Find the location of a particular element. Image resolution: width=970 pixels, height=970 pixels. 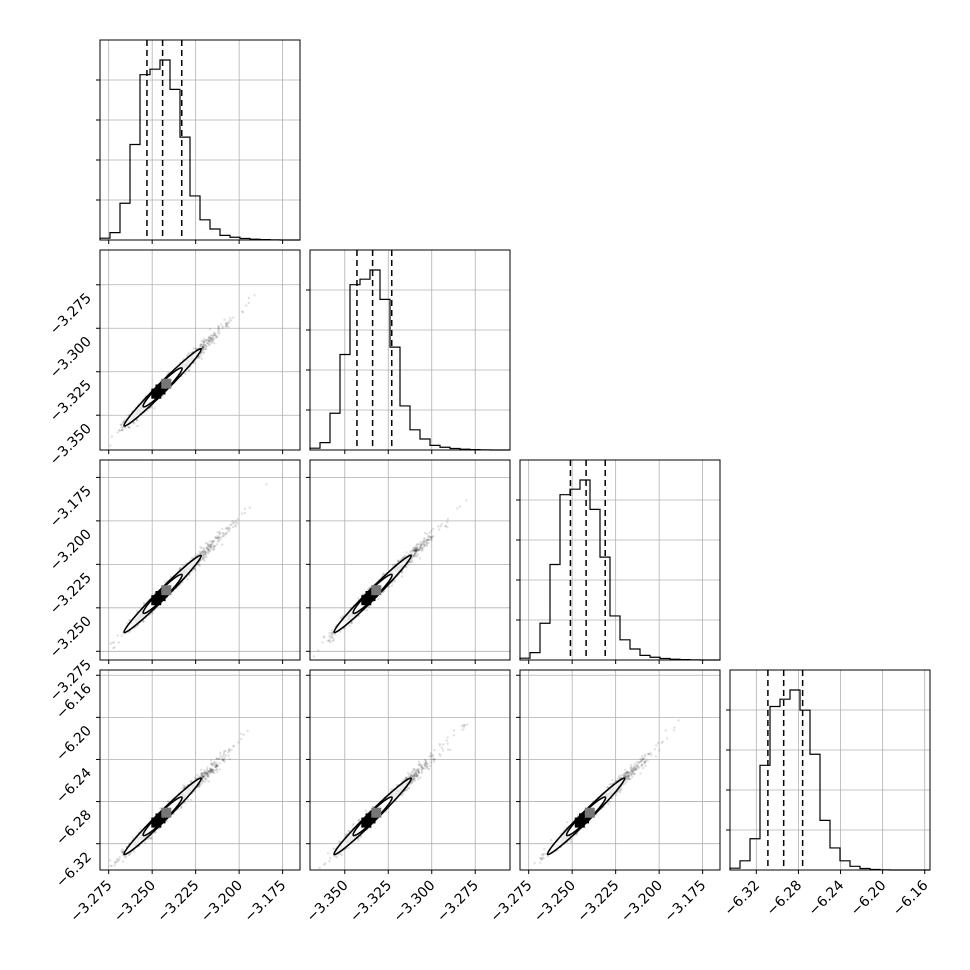

y-tick-label: −3.175 is located at coordinates (71, 507).